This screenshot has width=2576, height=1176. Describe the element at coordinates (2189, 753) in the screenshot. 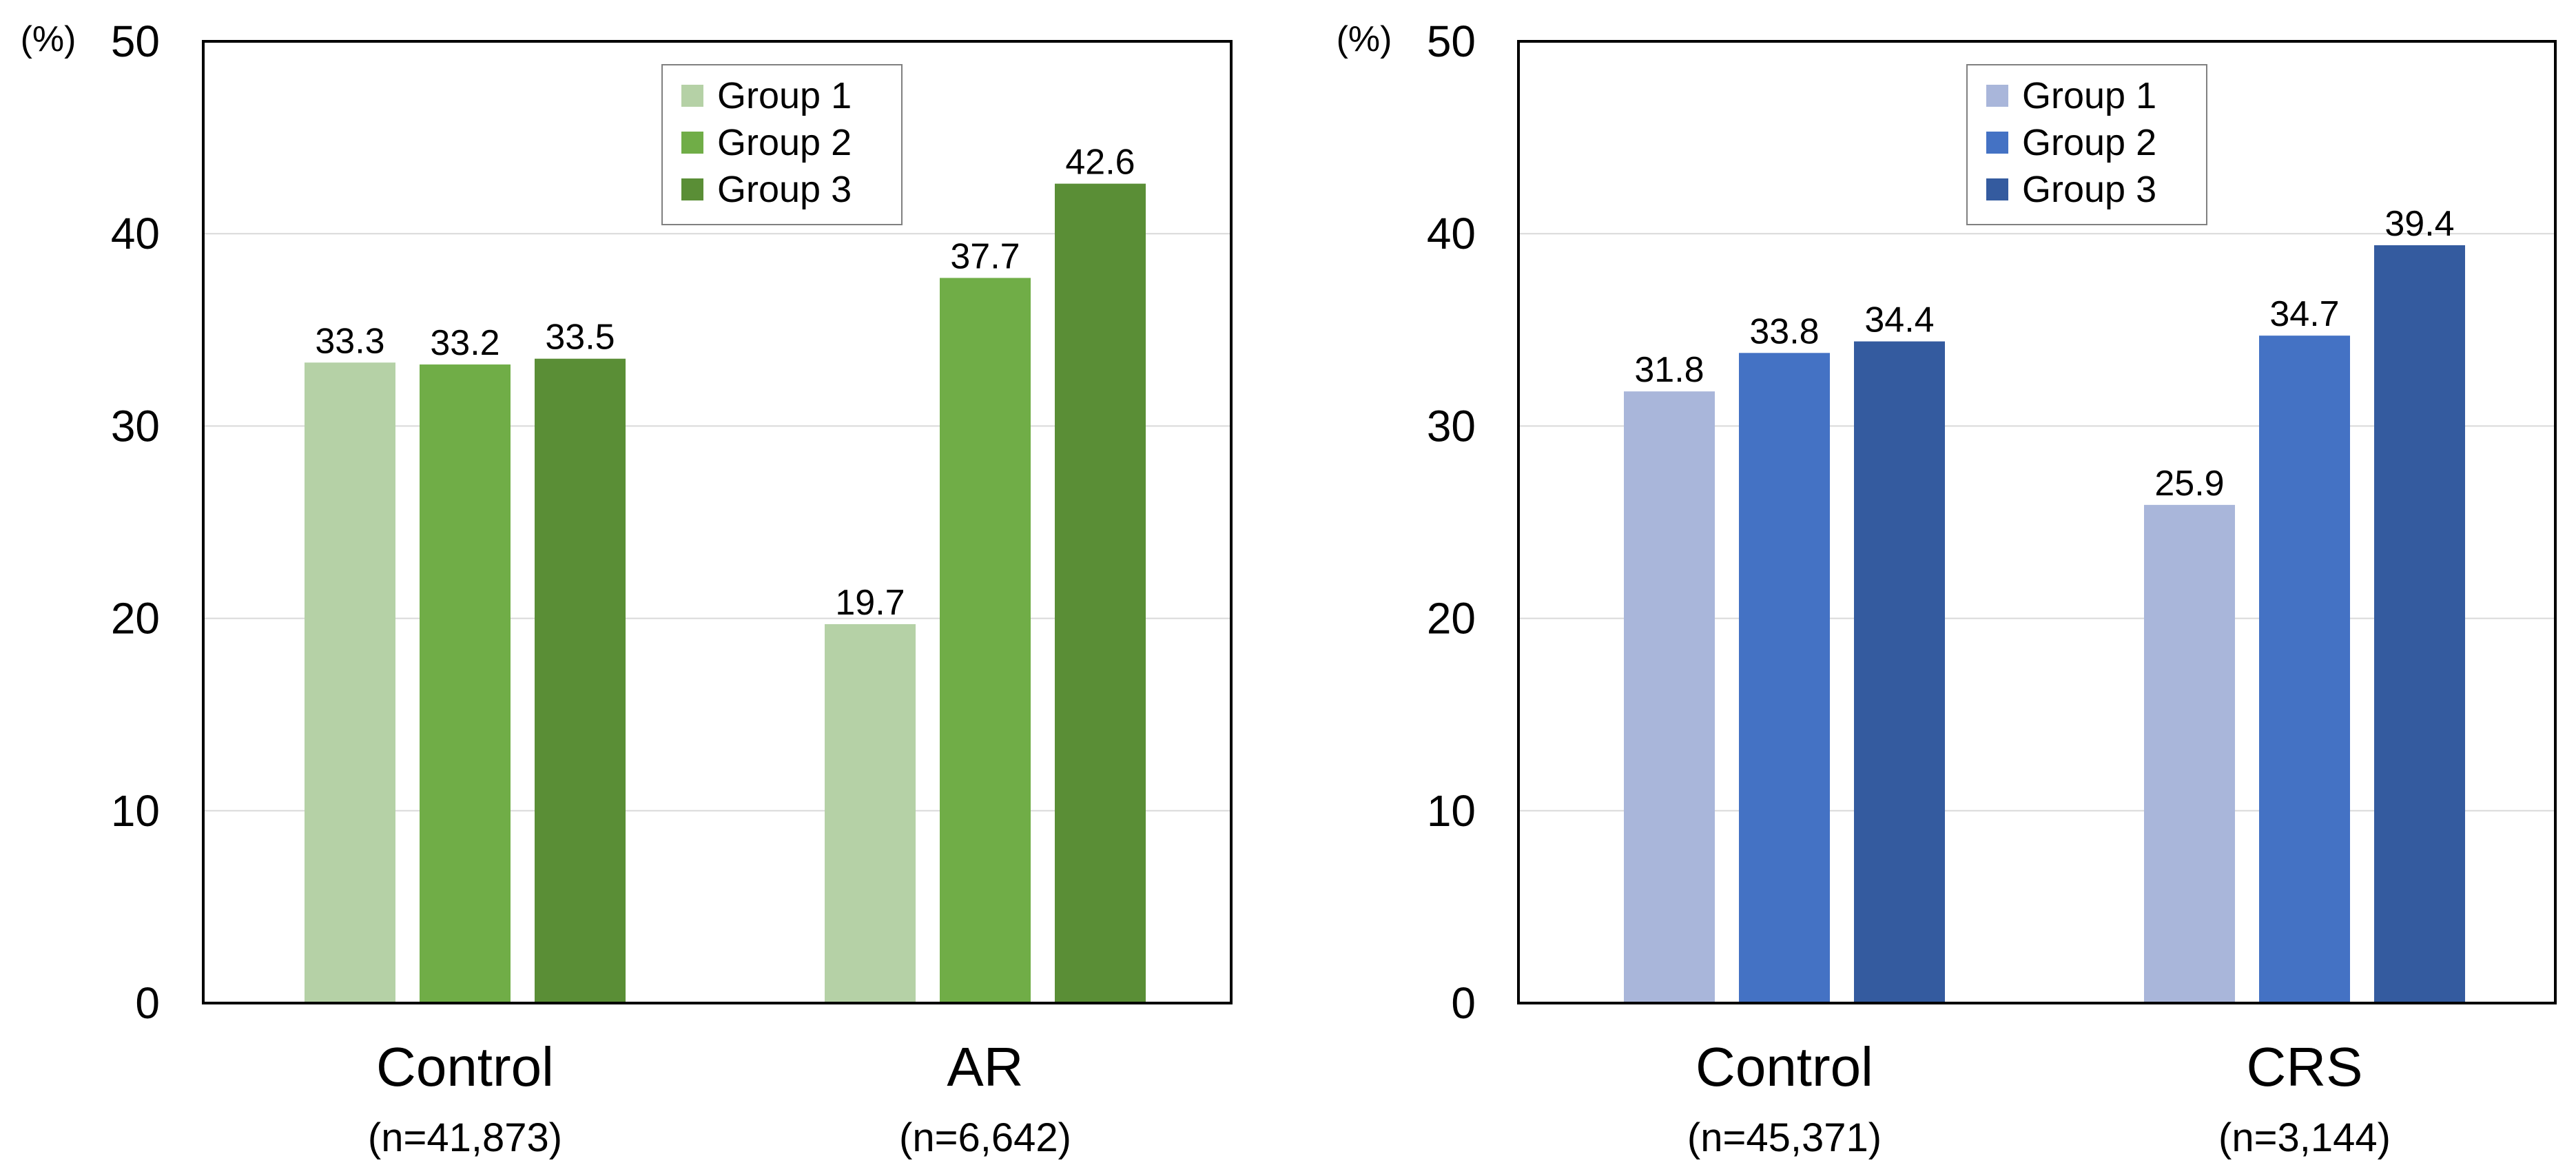

I see `bar-group-1-crs` at that location.